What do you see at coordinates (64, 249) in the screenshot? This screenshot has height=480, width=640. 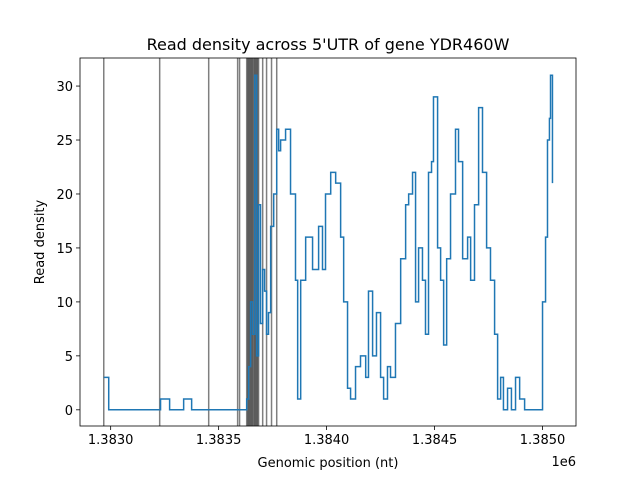 I see `y-tick-label: 15` at bounding box center [64, 249].